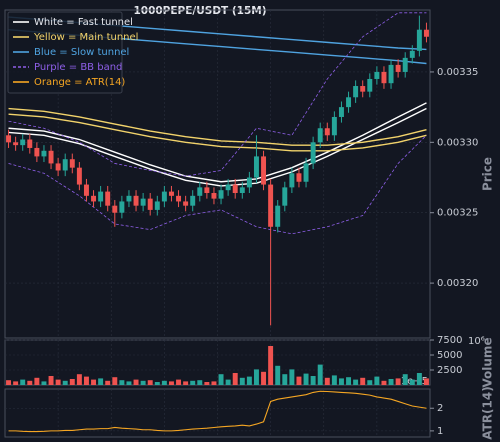 This screenshot has width=500, height=442. What do you see at coordinates (217, 411) in the screenshot?
I see `atr-line` at bounding box center [217, 411].